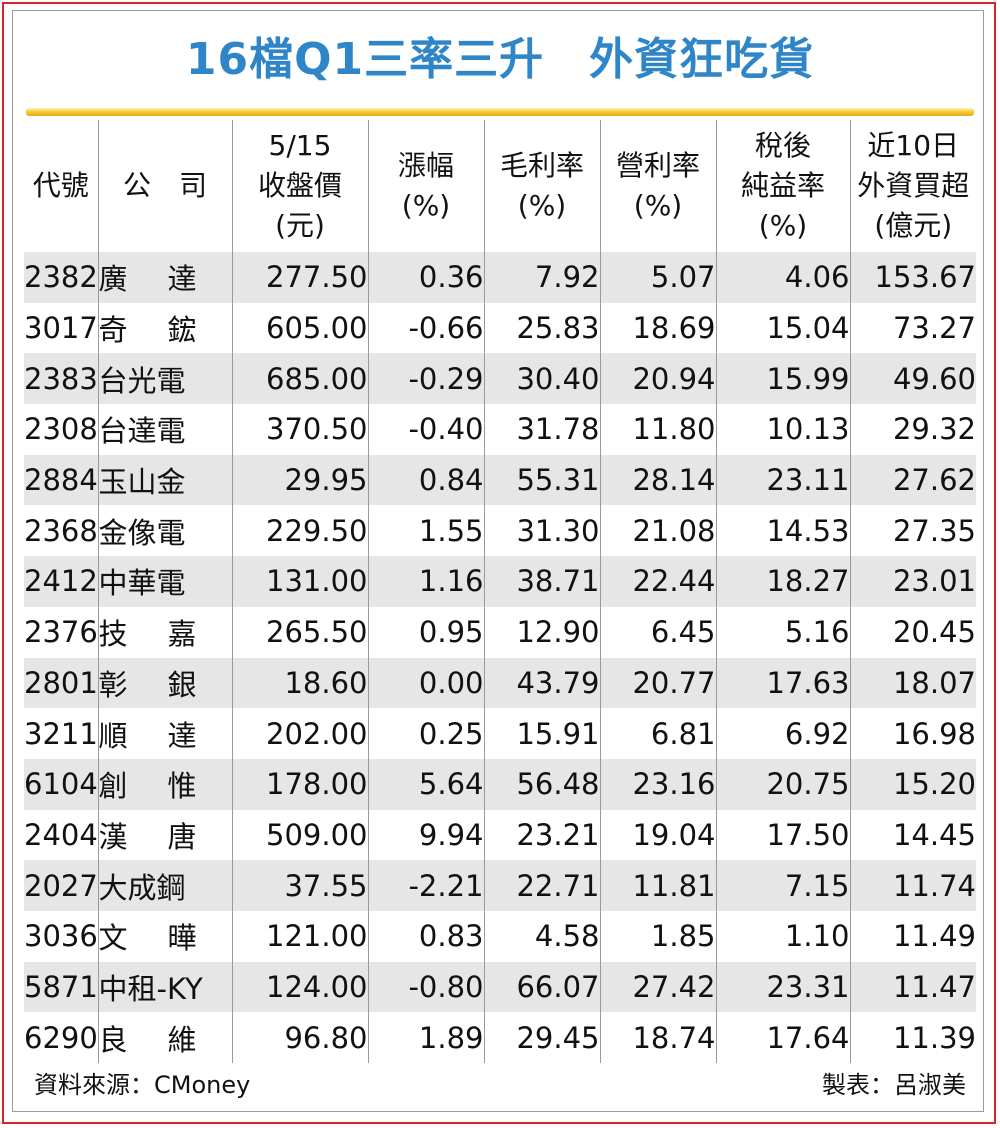 The width and height of the screenshot is (1000, 1128). I want to click on cell-net: 7.15, so click(782, 885).